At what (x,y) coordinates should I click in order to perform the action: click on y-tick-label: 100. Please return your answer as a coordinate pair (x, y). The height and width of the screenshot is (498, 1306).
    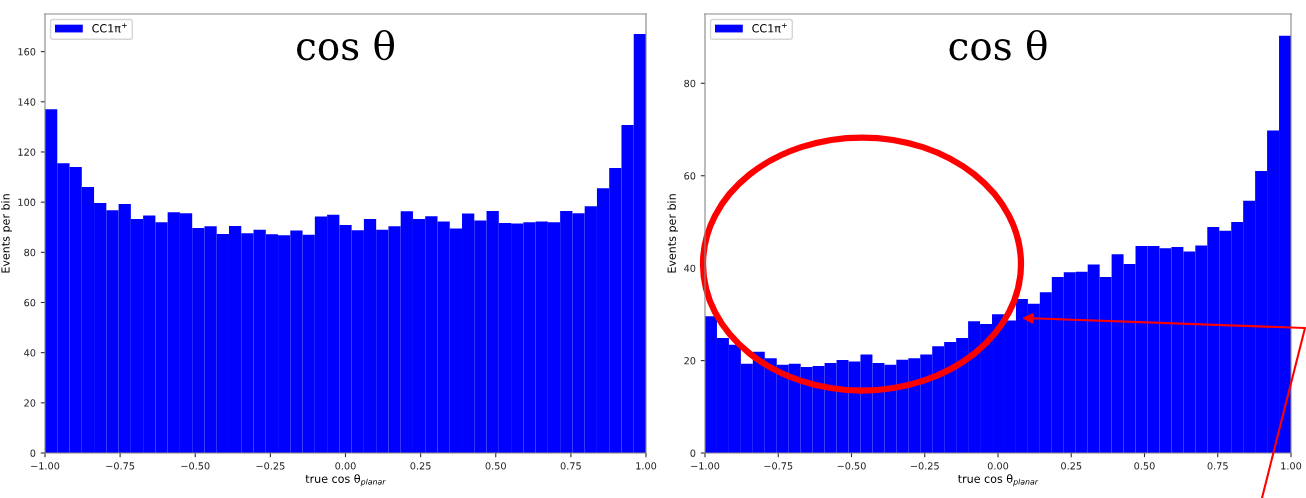
    Looking at the image, I should click on (27, 202).